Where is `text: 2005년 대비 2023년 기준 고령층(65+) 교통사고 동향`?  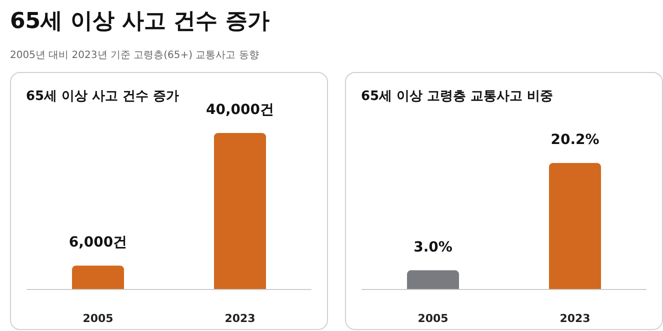
text: 2005년 대비 2023년 기준 고령층(65+) 교통사고 동향 is located at coordinates (135, 55).